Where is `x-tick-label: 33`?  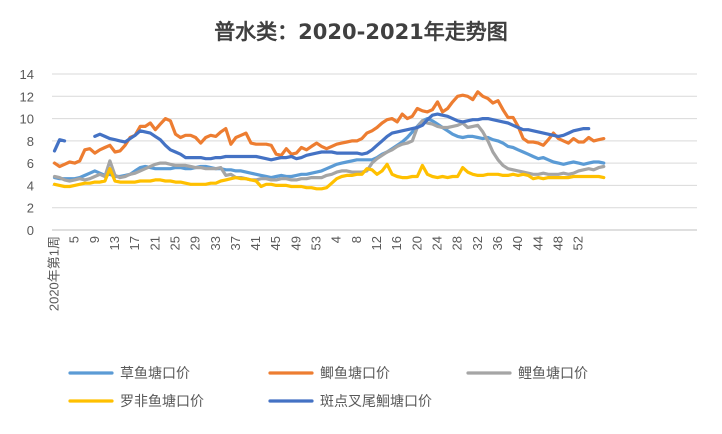
x-tick-label: 33 is located at coordinates (215, 243).